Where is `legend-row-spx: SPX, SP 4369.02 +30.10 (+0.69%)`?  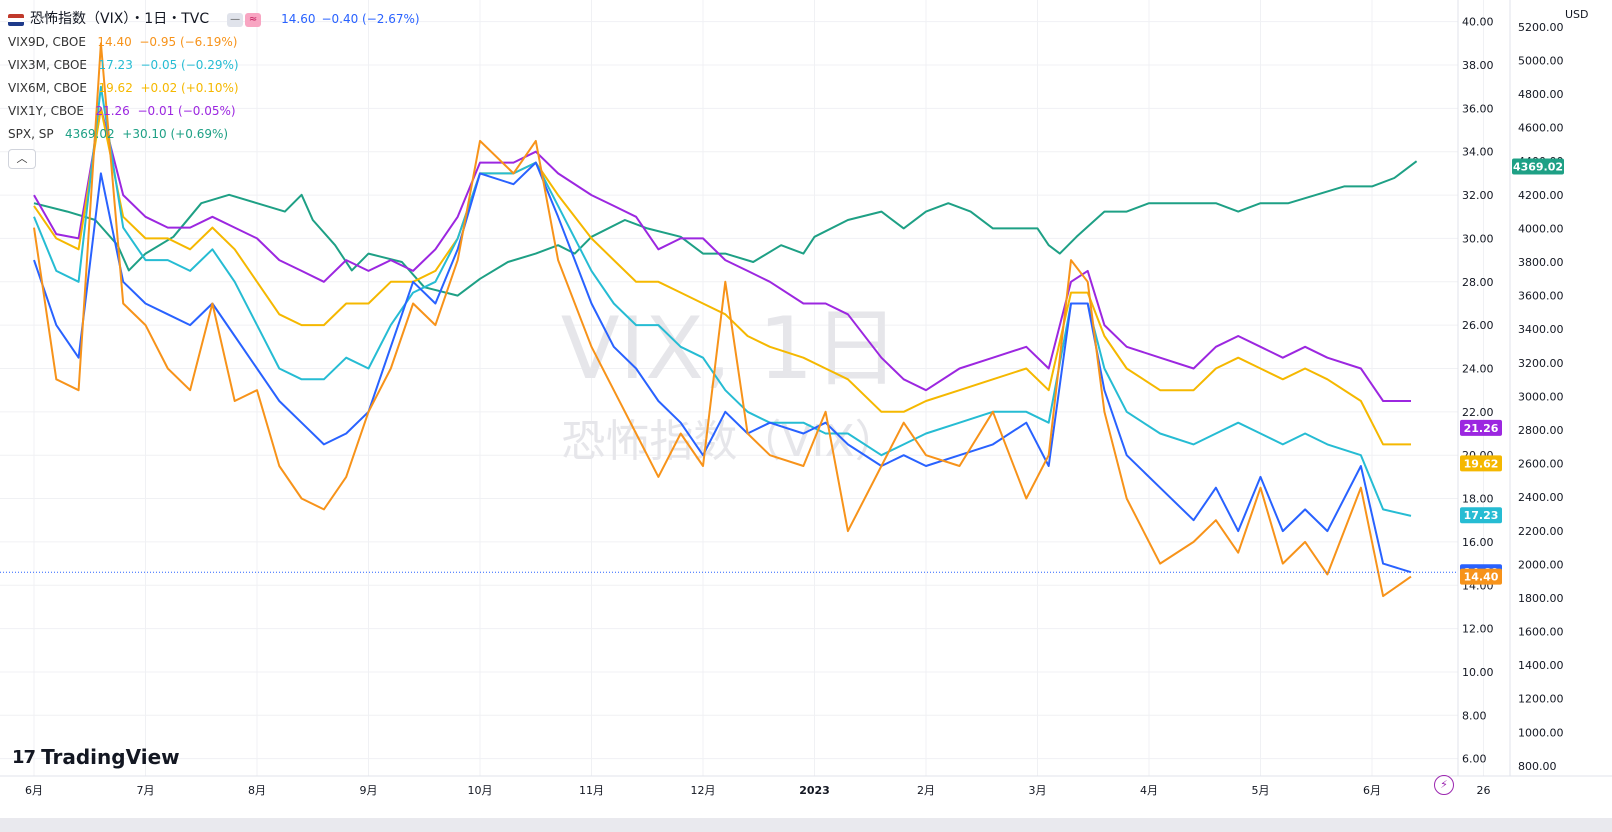
legend-row-spx: SPX, SP 4369.02 +30.10 (+0.69%) is located at coordinates (214, 134).